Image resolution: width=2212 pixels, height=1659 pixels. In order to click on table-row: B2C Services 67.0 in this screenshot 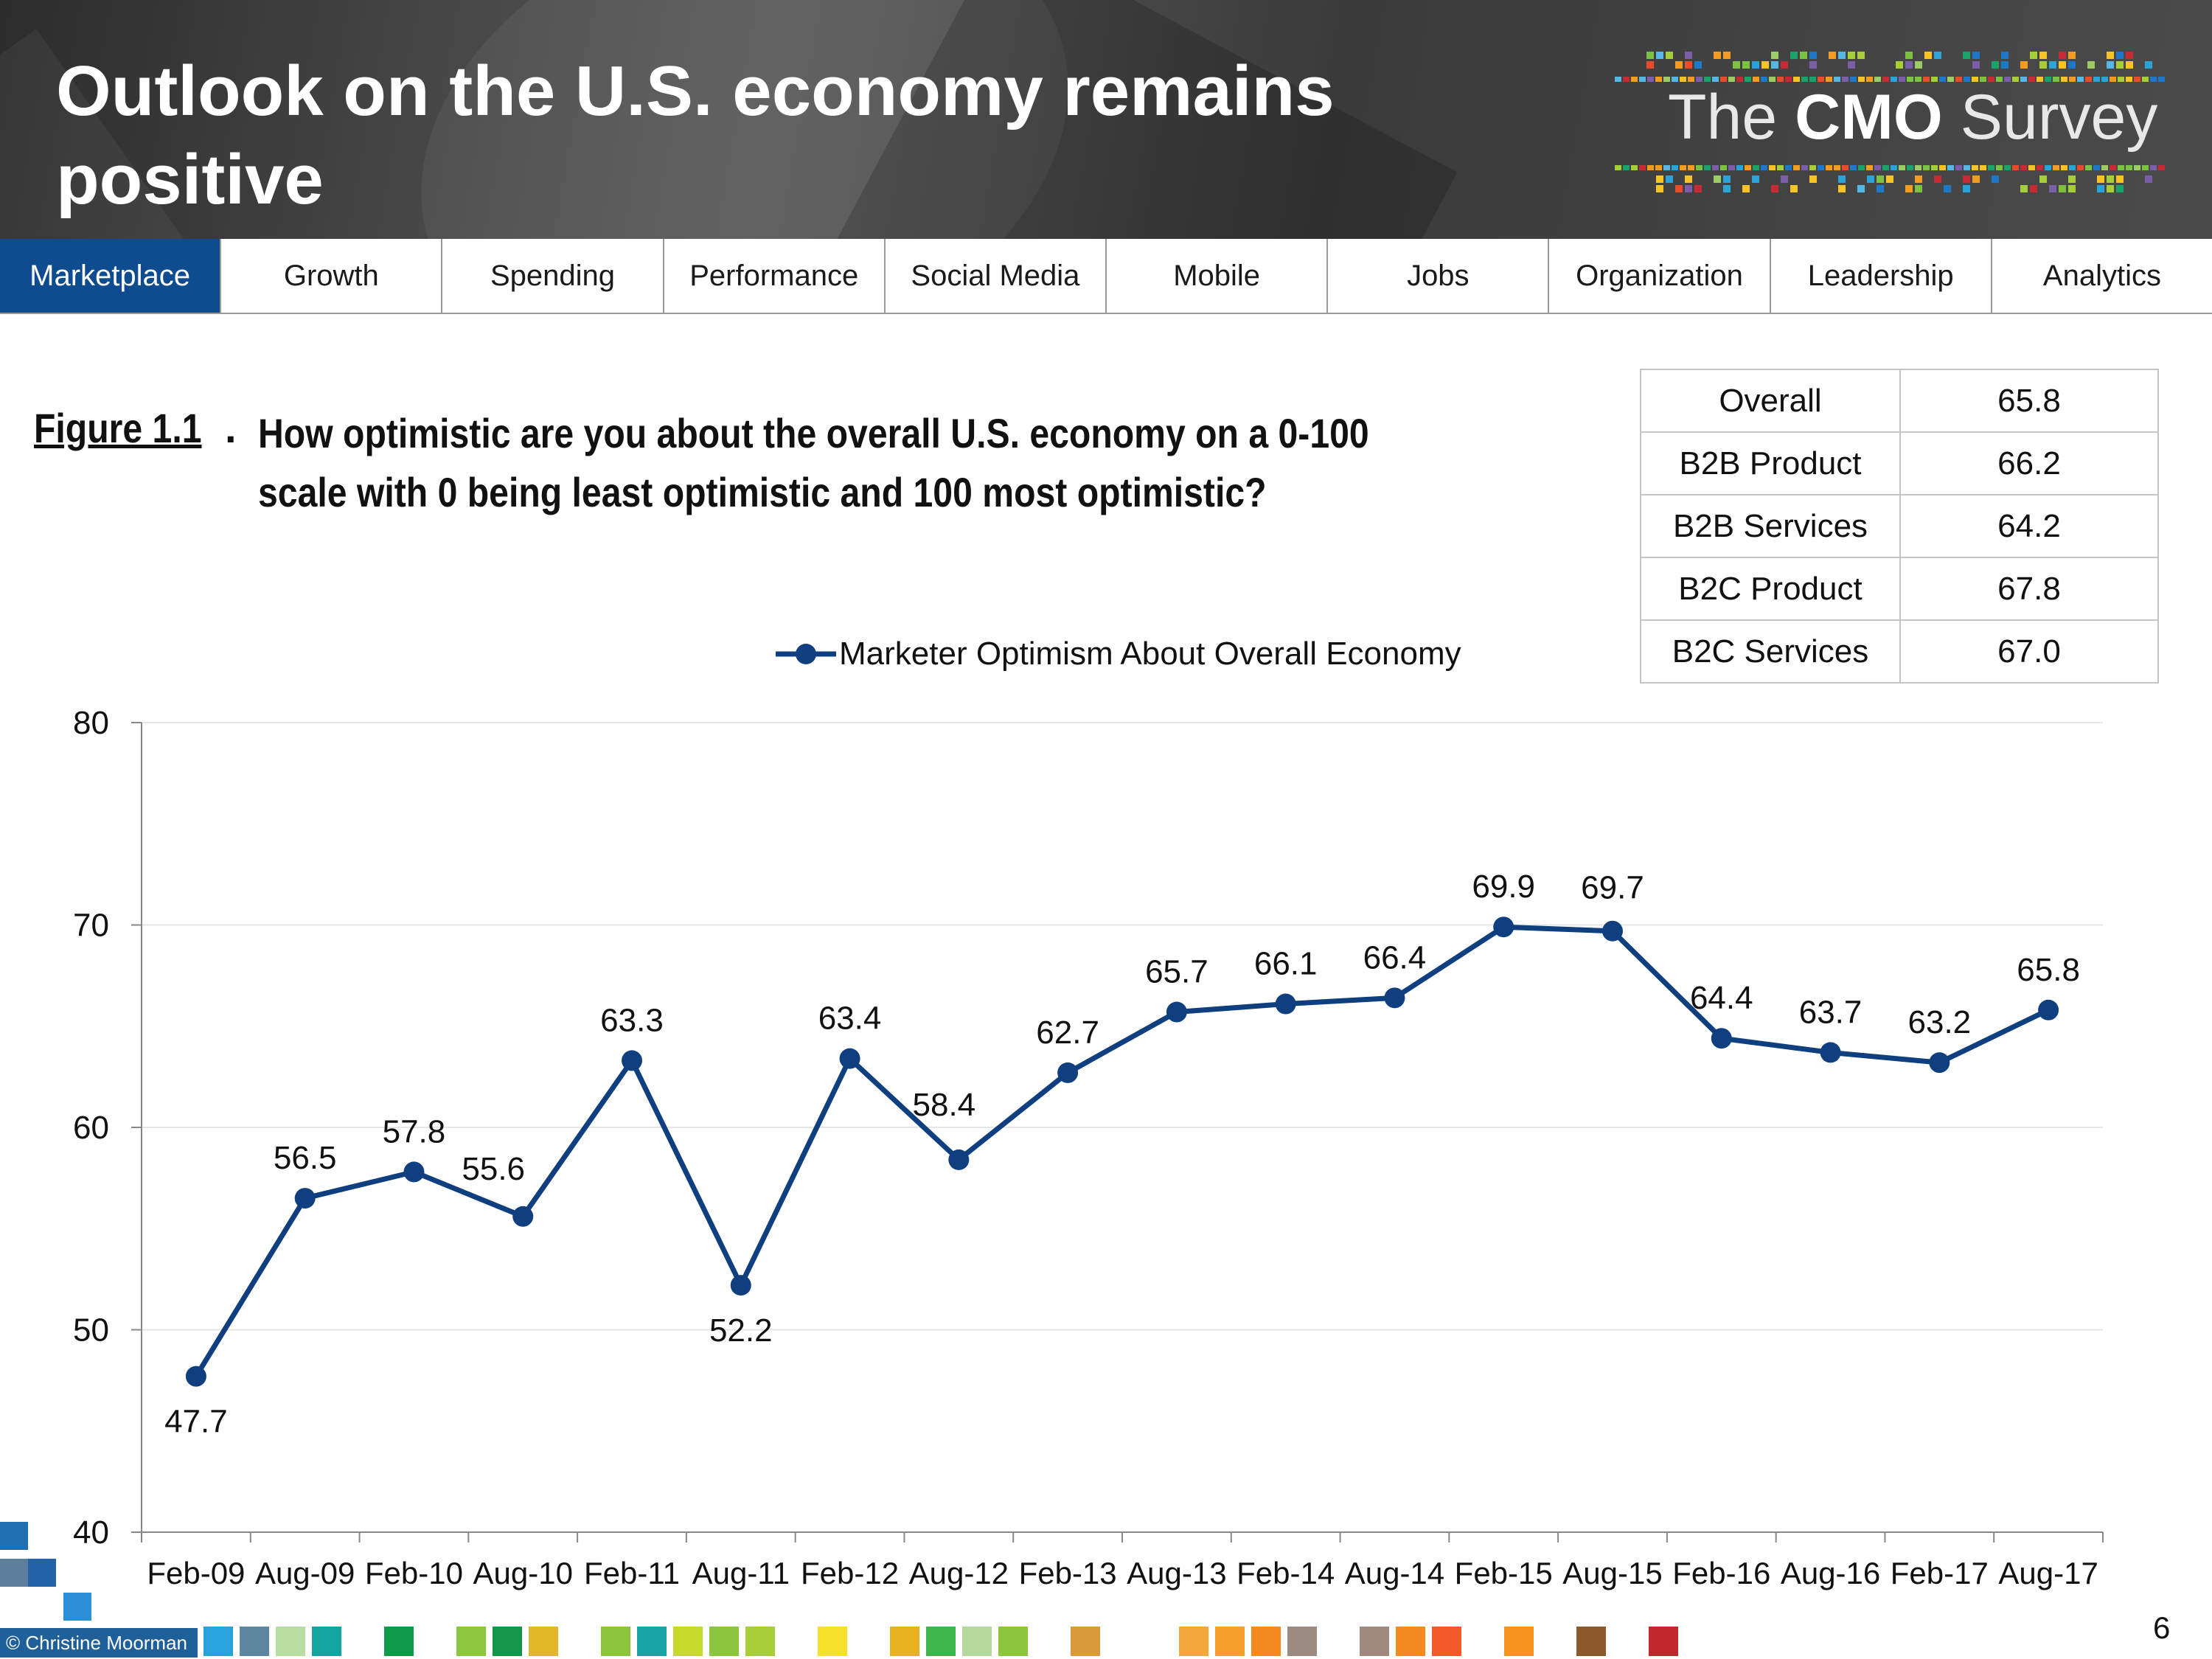, I will do `click(1899, 651)`.